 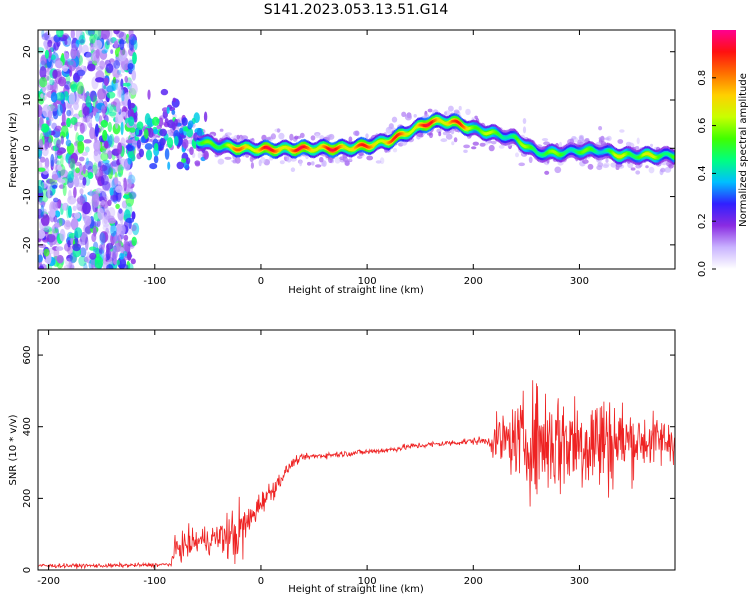 I want to click on y-tick-label: 20, so click(x=27, y=51).